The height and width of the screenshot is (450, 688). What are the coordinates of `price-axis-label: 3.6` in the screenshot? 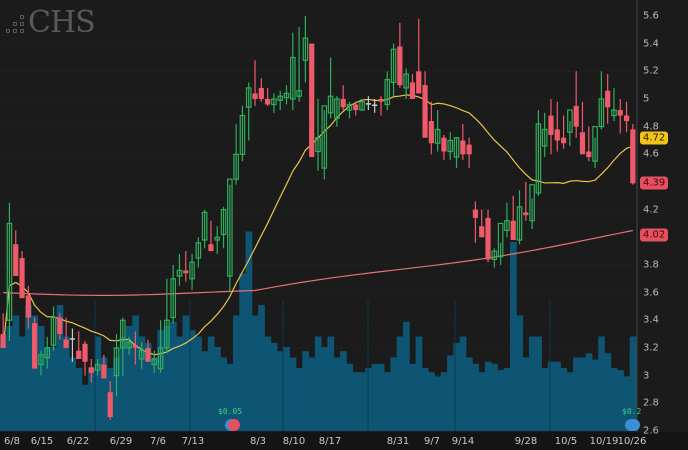 It's located at (651, 293).